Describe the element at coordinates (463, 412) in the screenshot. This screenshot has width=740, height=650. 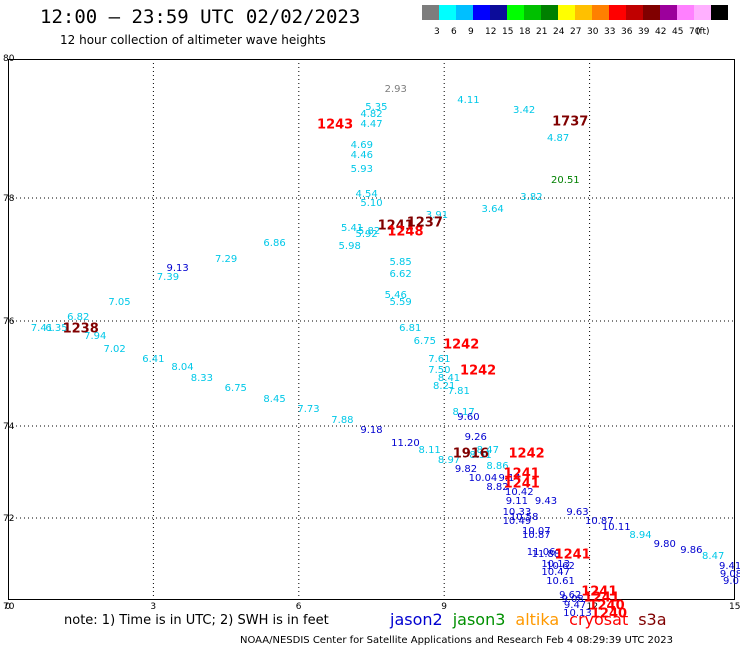
I see `wave-height-value: 8.17` at that location.